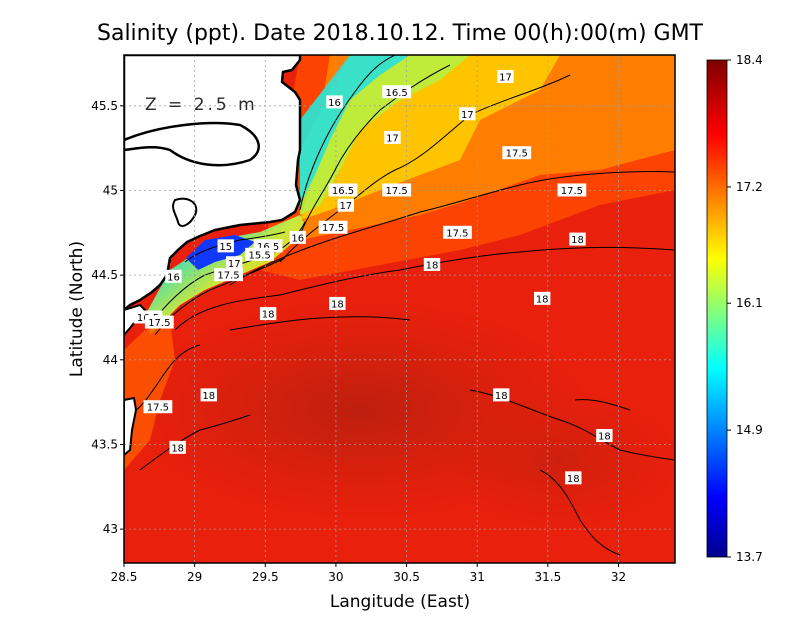 The height and width of the screenshot is (618, 800). Describe the element at coordinates (77, 309) in the screenshot. I see `y-axis-label: Latitude (North)` at that location.